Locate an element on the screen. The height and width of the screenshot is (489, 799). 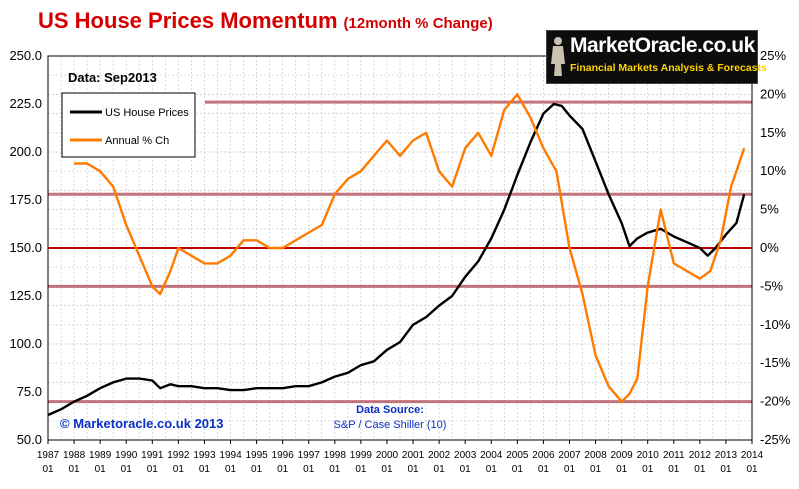
y2-tick-label: -25% is located at coordinates (775, 439).